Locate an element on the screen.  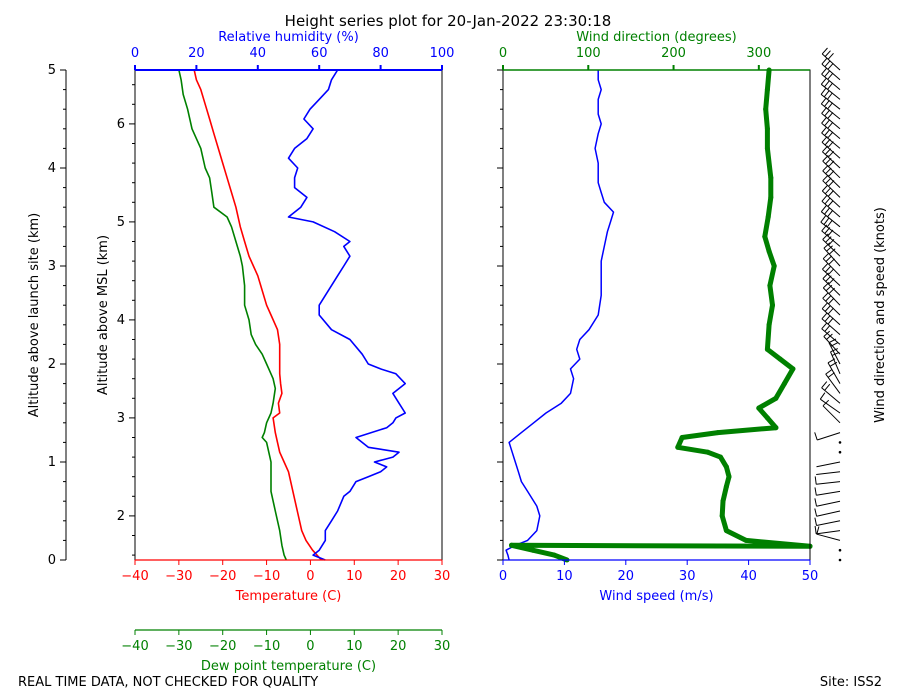
wind-speed-axis-tick-label: 10 is located at coordinates (564, 576).